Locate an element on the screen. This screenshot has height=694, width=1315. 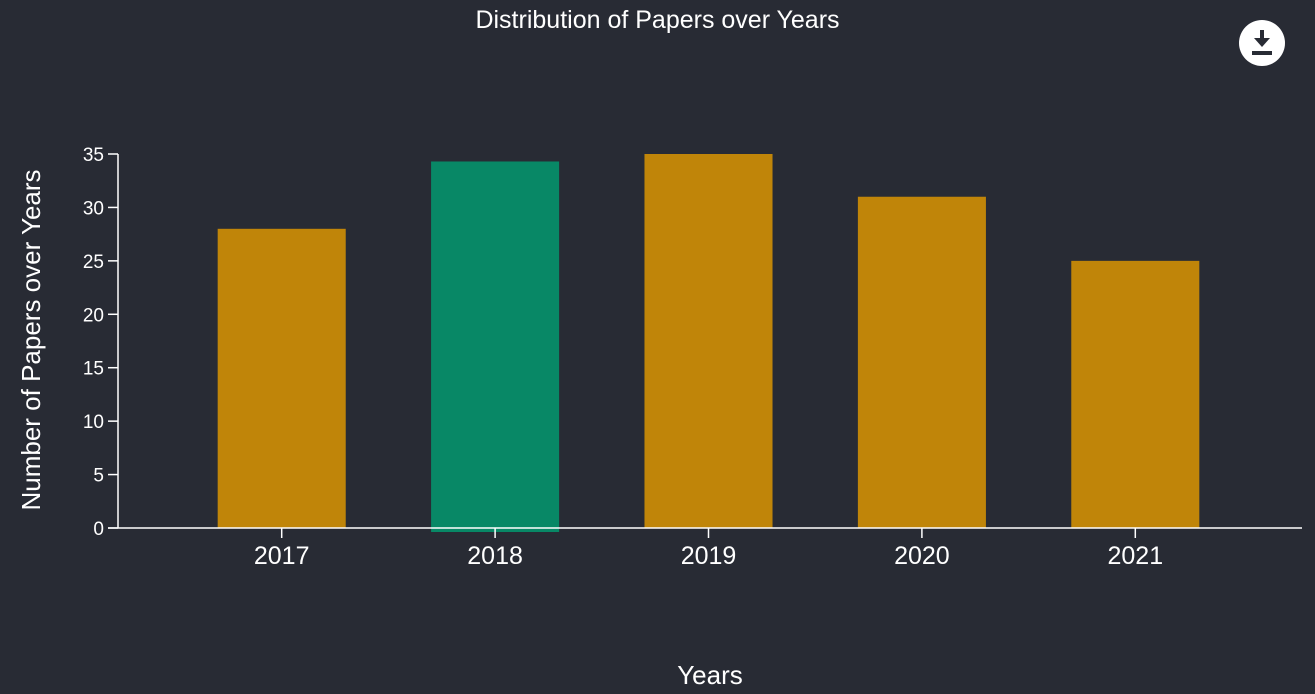
y-tick-label: 25 is located at coordinates (93, 262).